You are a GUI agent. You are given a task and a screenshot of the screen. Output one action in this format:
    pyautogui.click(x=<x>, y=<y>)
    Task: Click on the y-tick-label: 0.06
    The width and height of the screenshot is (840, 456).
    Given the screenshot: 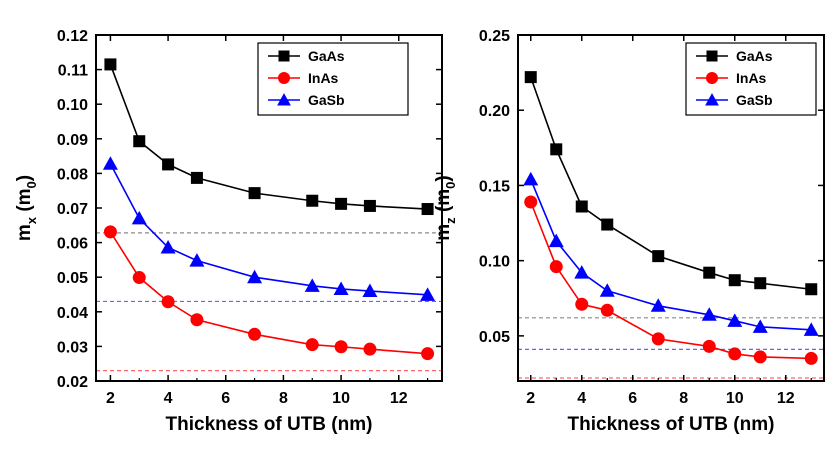 What is the action you would take?
    pyautogui.click(x=72, y=244)
    